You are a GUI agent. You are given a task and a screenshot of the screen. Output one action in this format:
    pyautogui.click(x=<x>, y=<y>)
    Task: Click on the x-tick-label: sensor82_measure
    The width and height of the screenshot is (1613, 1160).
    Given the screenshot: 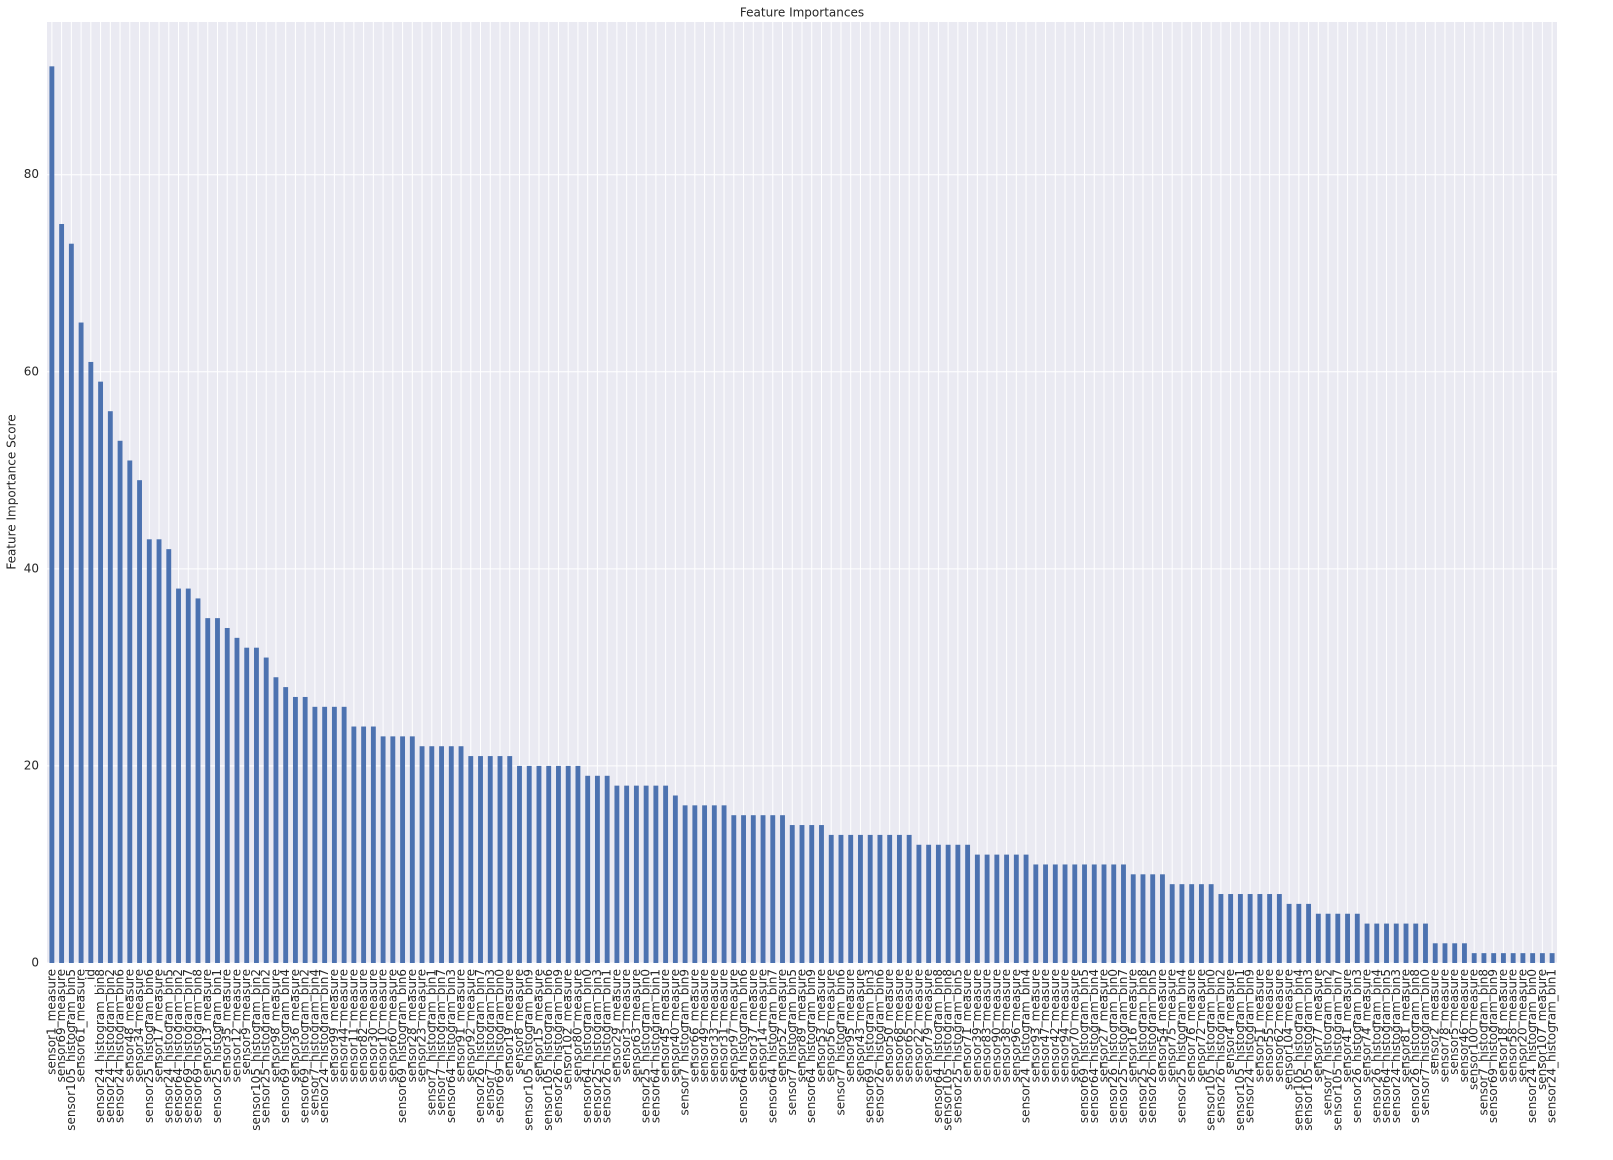 What is the action you would take?
    pyautogui.click(x=363, y=1025)
    